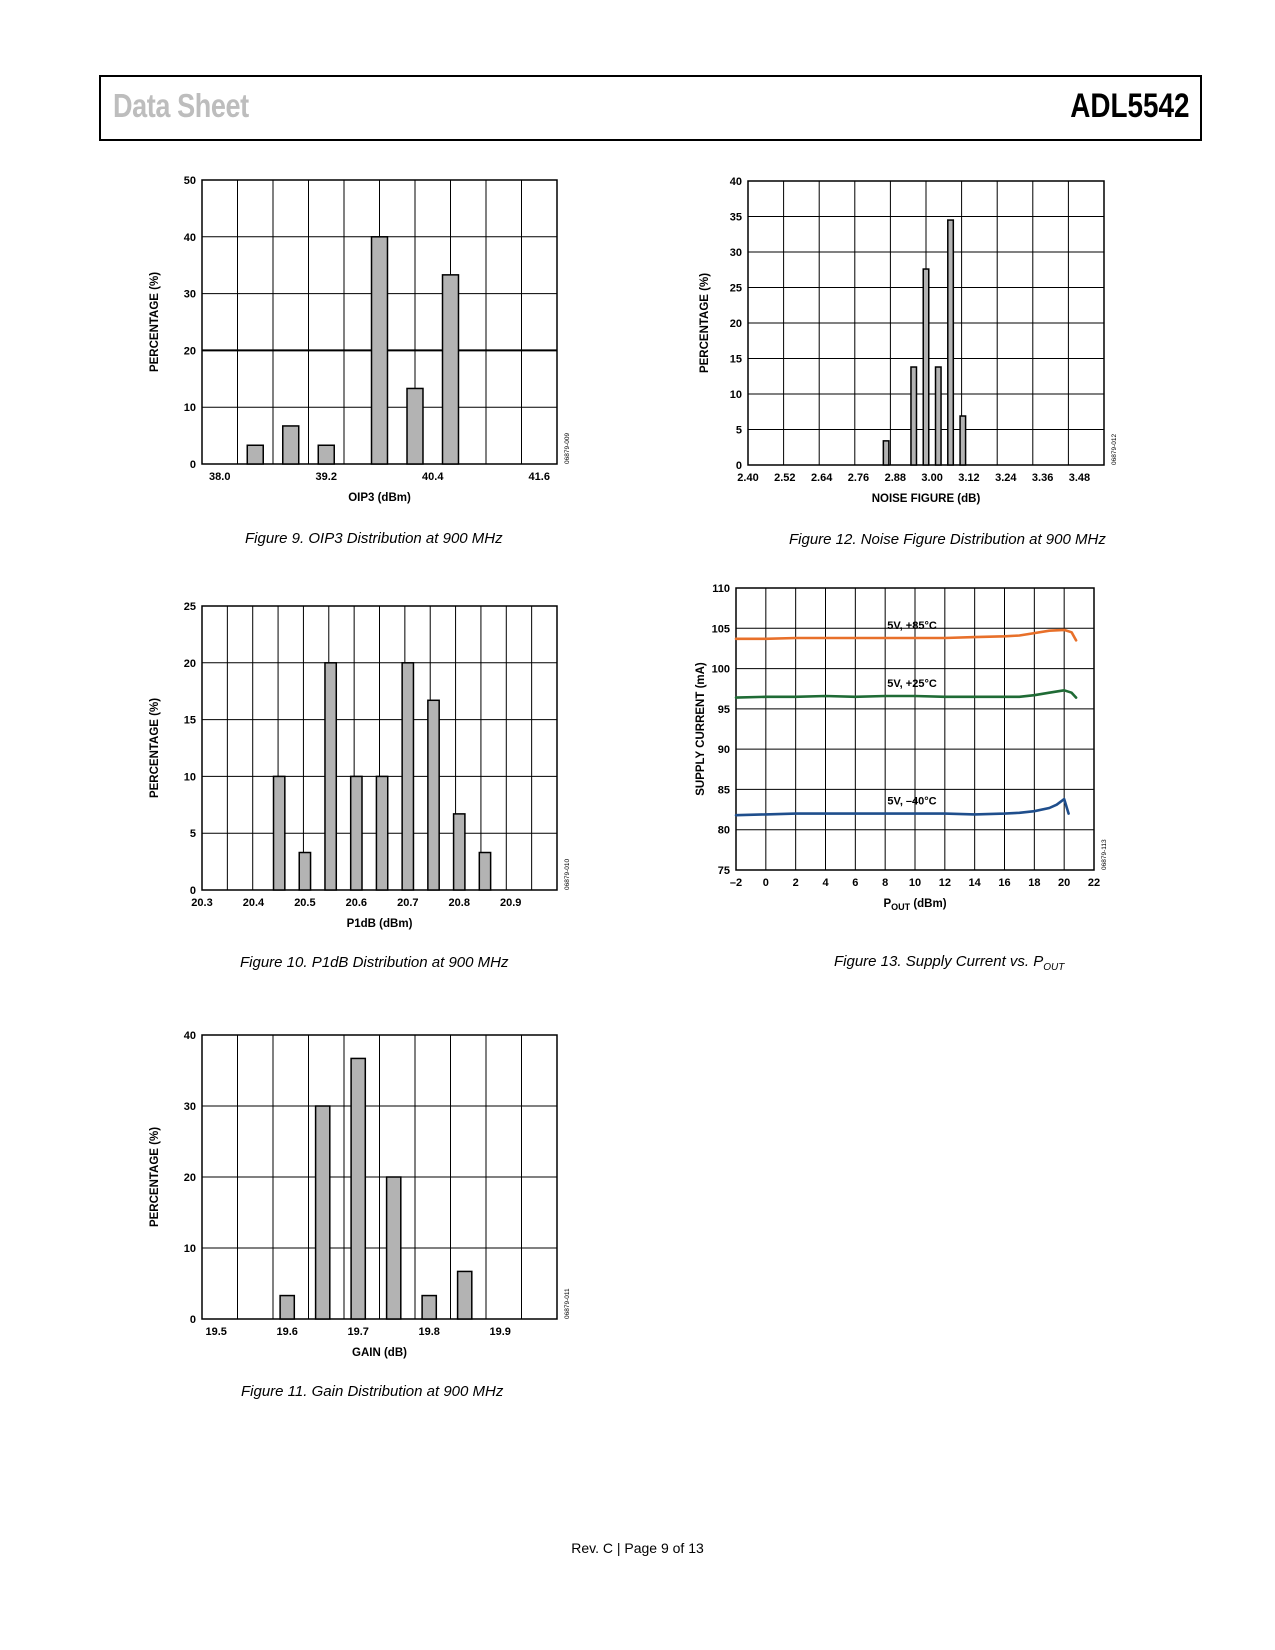  I want to click on x-tick-label: 12, so click(945, 883).